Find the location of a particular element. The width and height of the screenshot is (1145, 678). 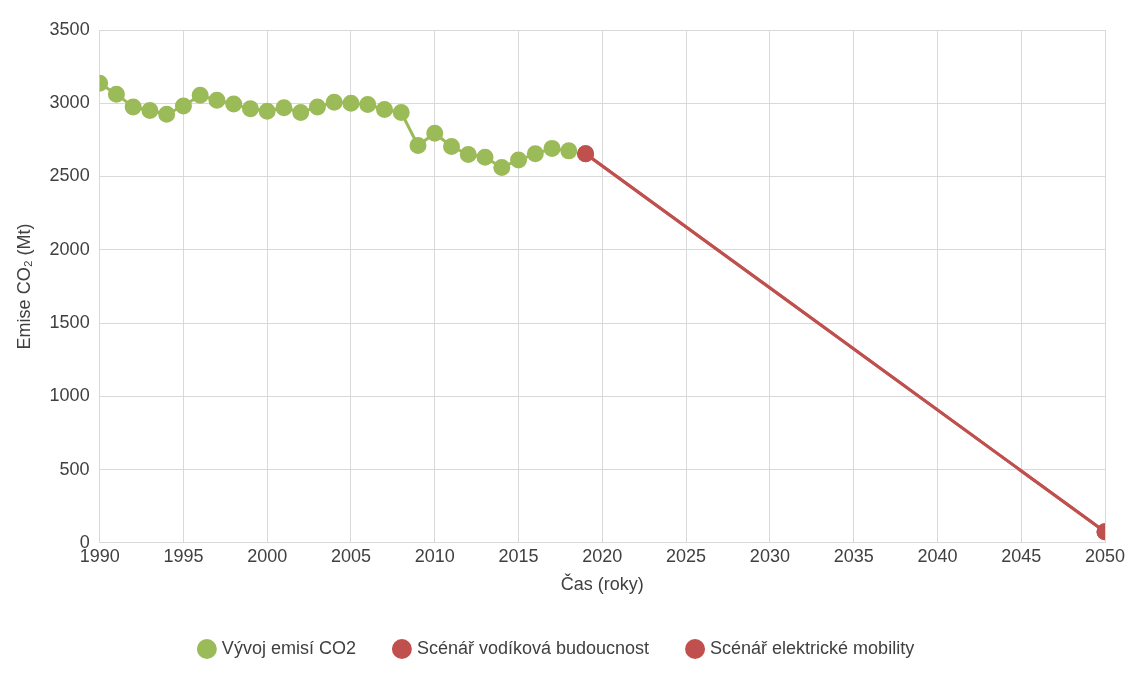

x-tick-label: 2040 is located at coordinates (937, 555).